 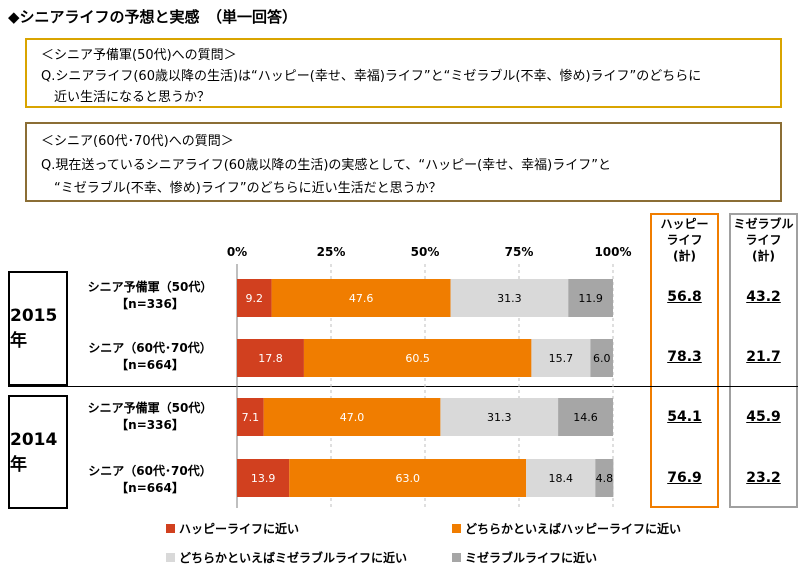 I want to click on misery-header-line: ライフ, so click(x=763, y=240).